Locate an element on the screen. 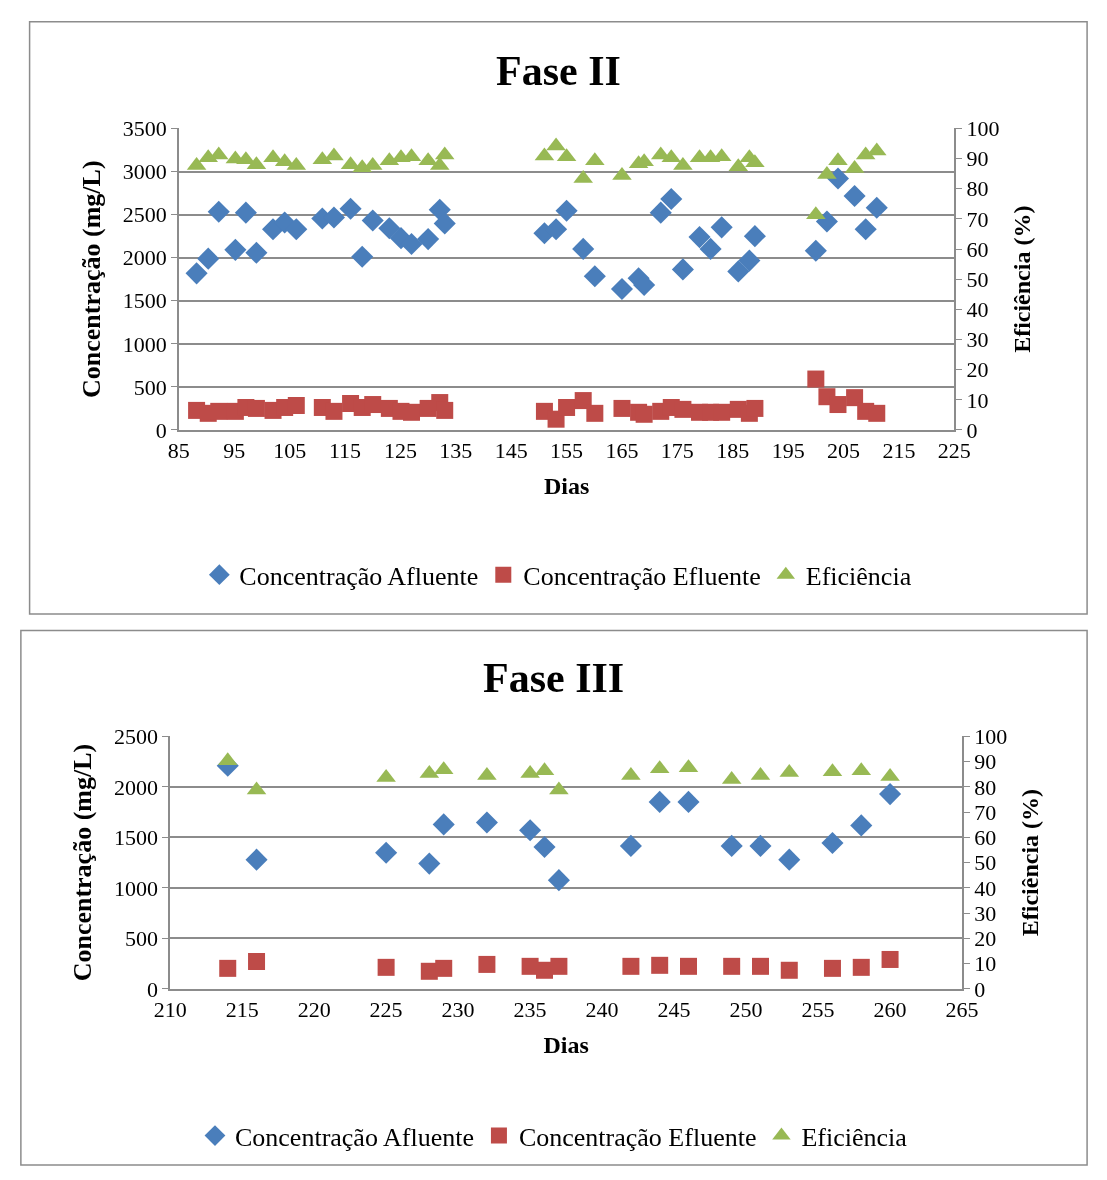 This screenshot has width=1107, height=1180. x-tick-label: 165 is located at coordinates (622, 451).